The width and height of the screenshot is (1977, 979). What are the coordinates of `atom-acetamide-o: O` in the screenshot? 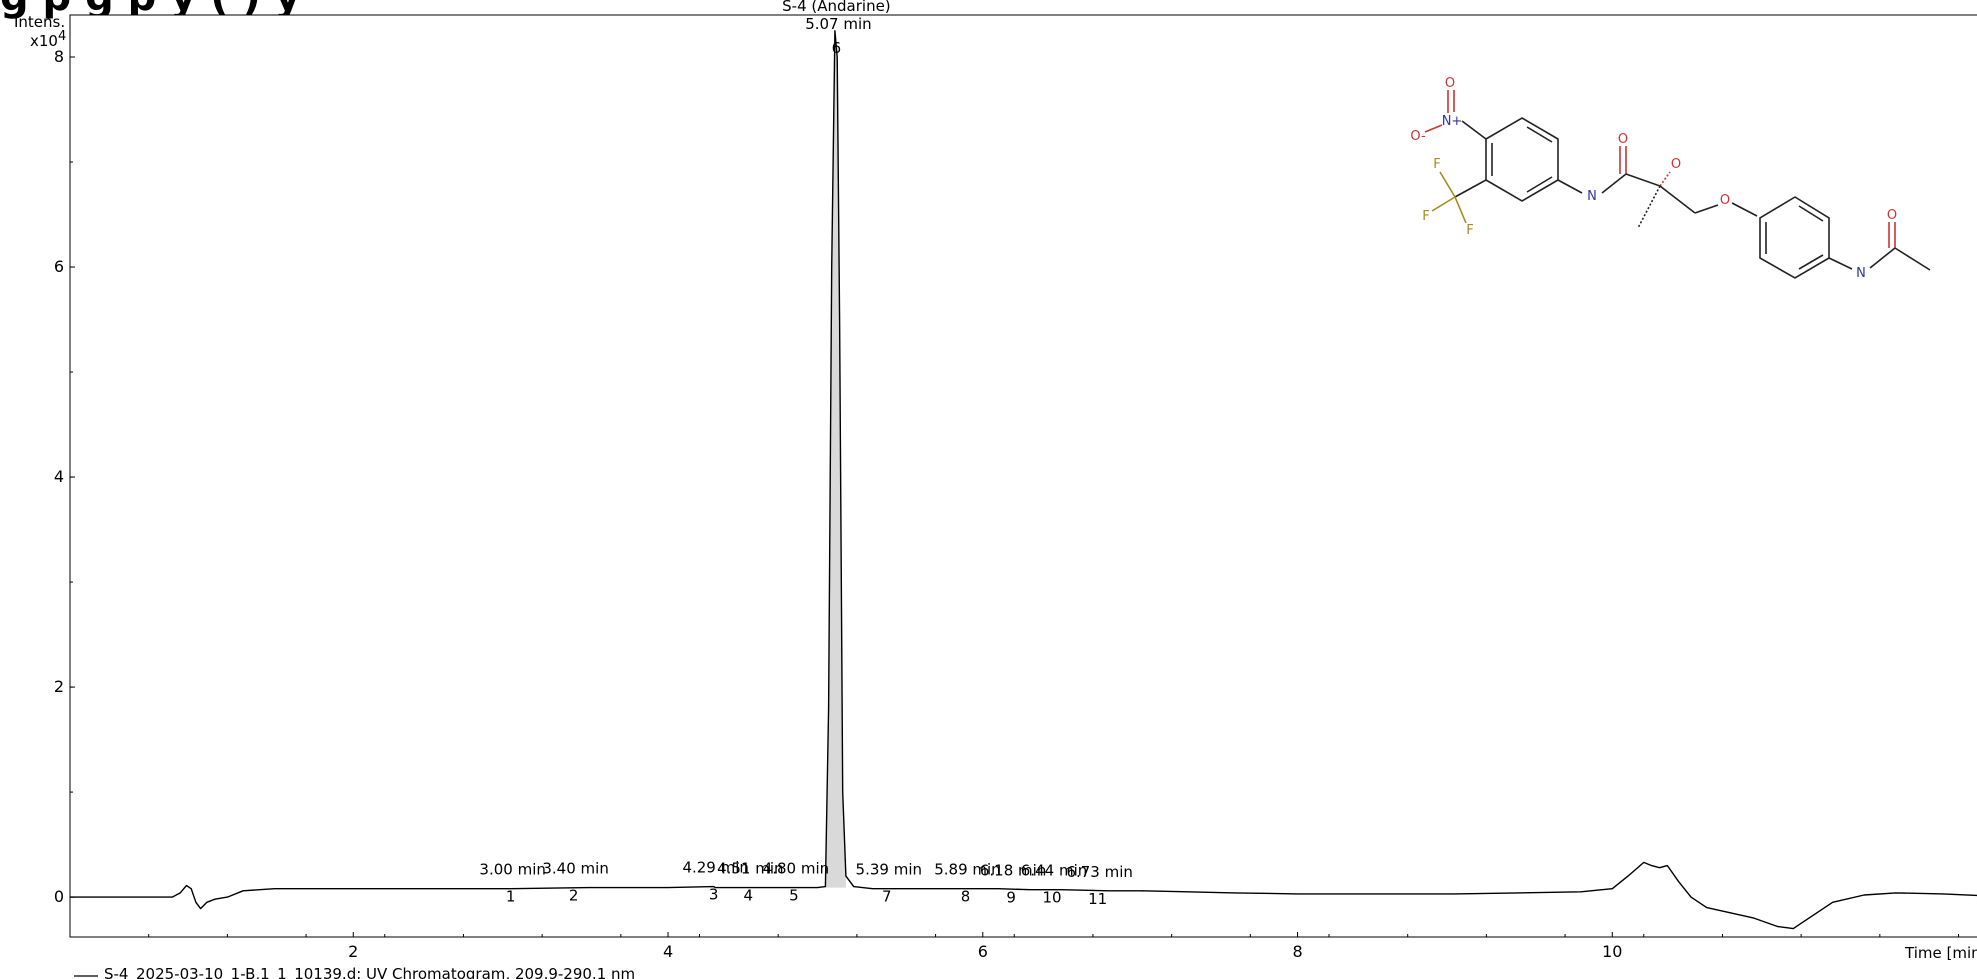 It's located at (1892, 215).